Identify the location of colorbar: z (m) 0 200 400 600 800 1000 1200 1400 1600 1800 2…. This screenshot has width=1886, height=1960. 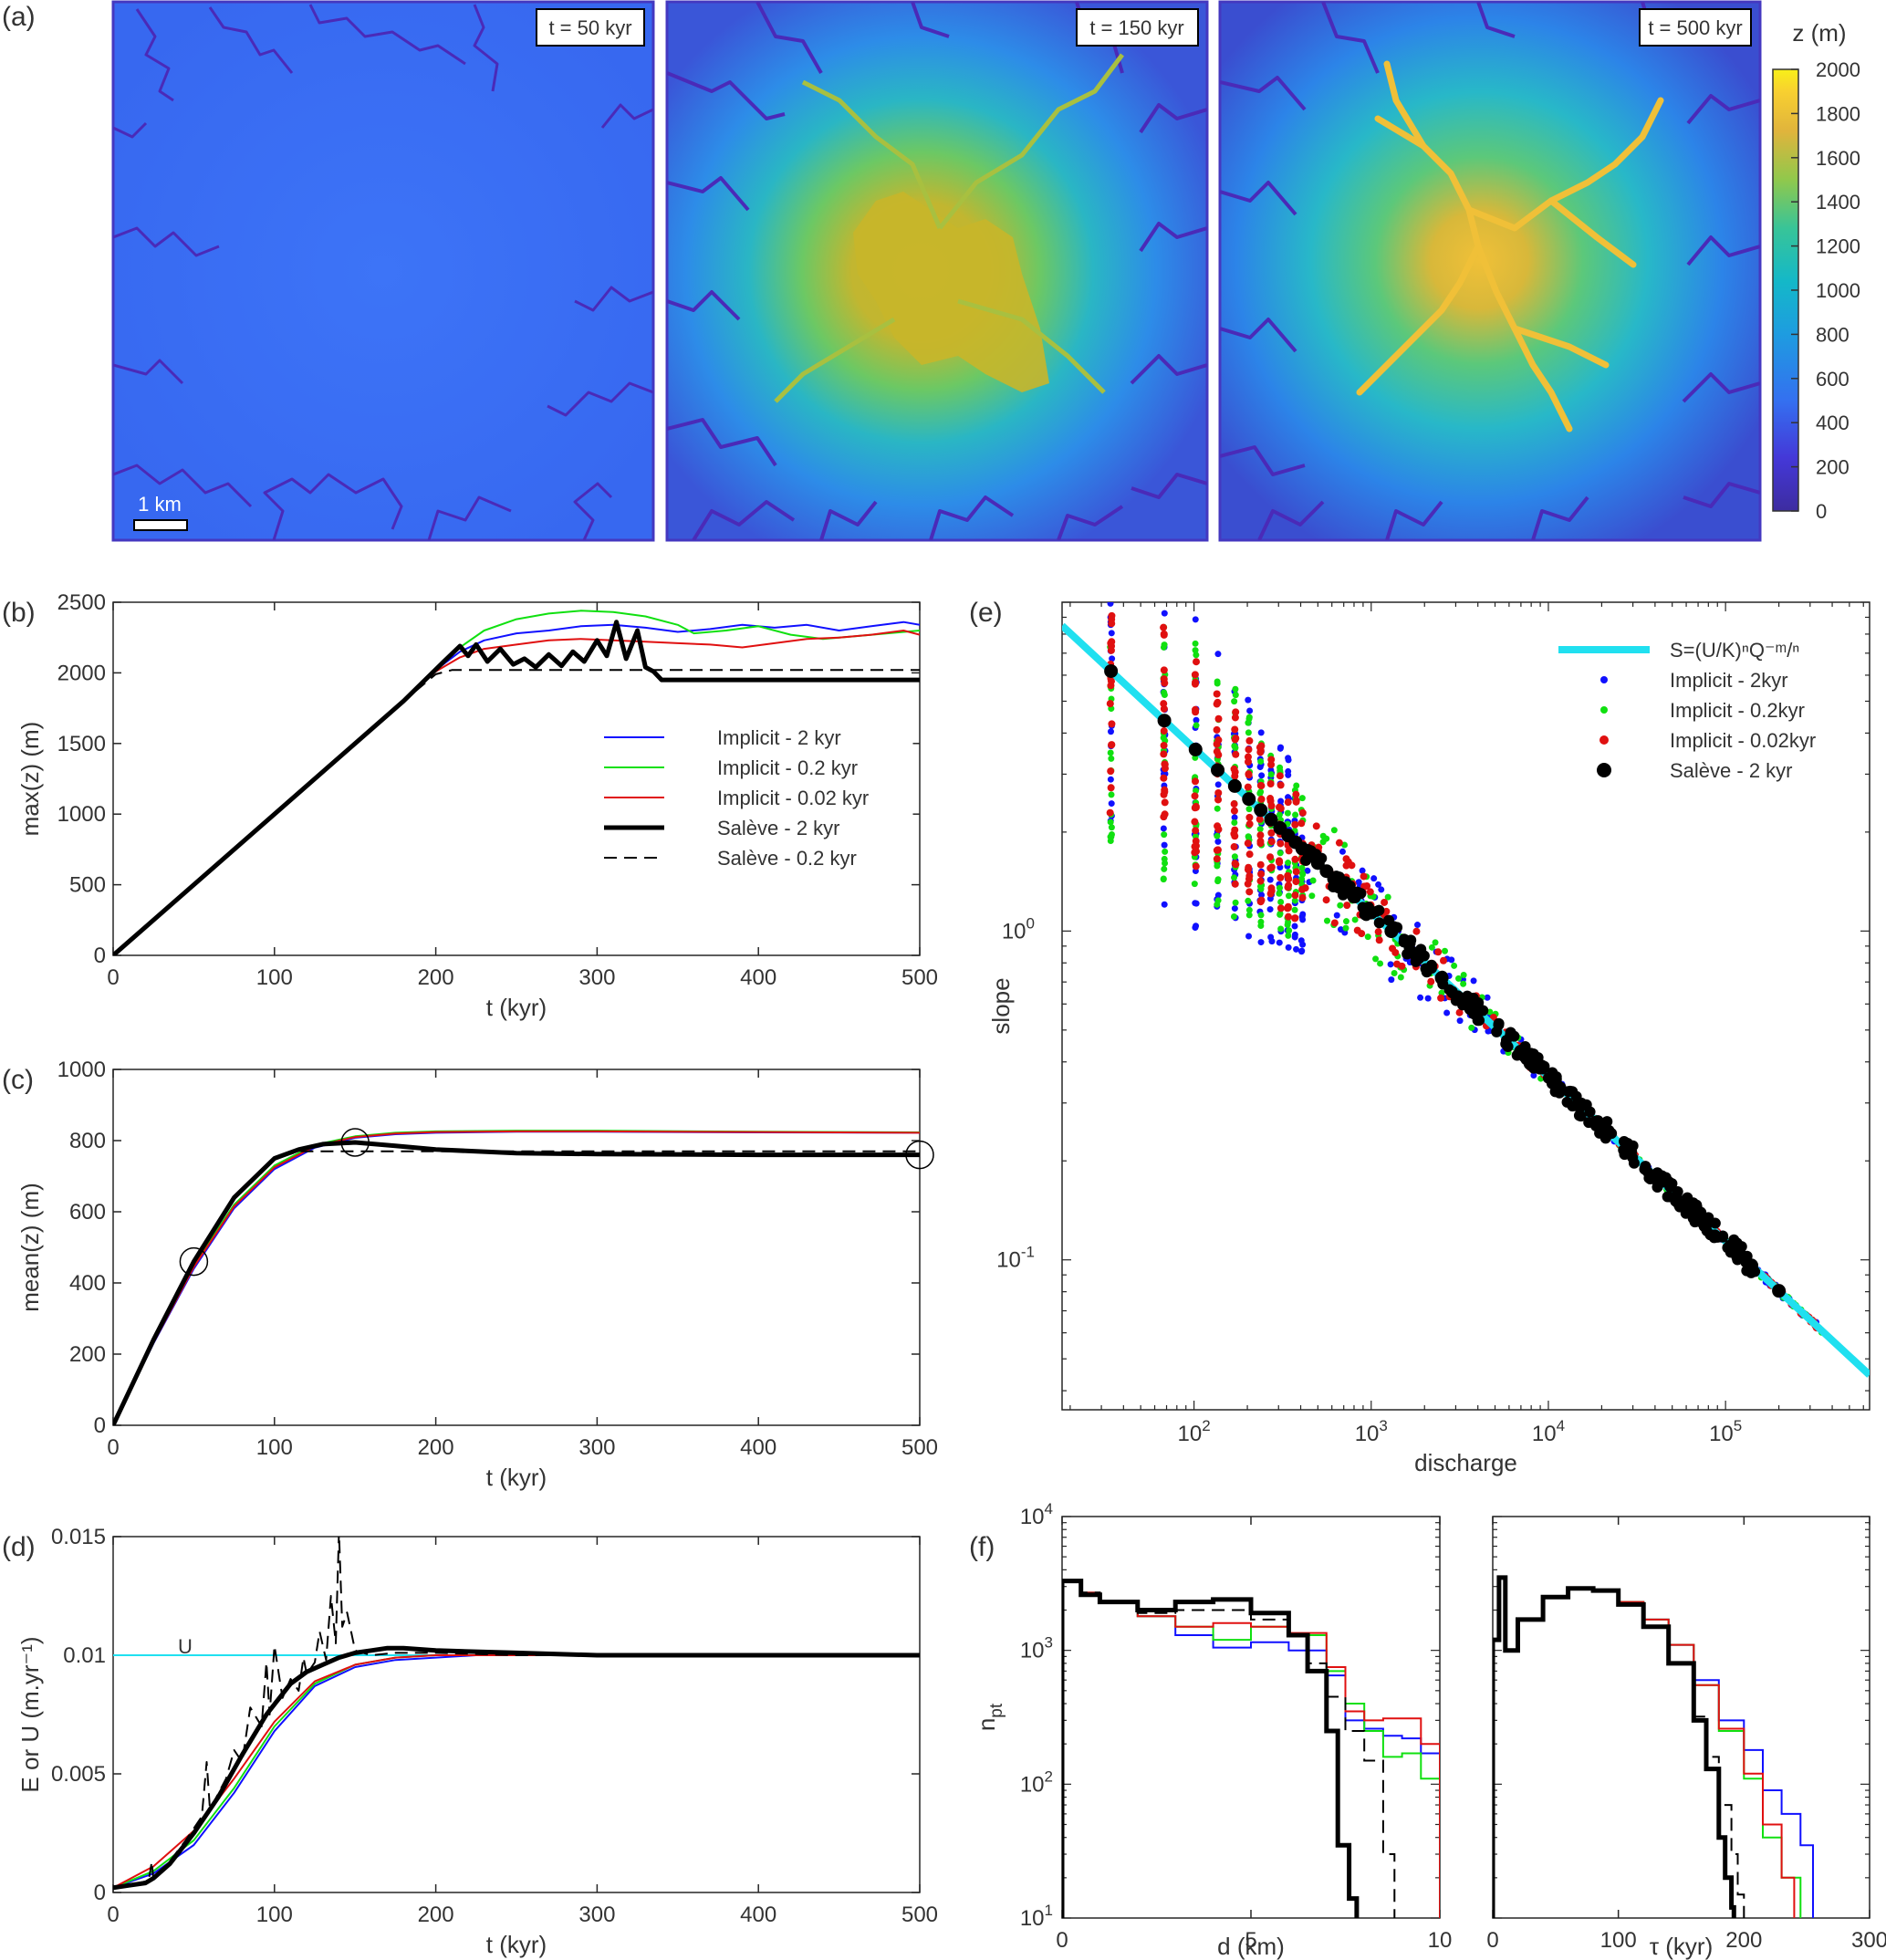
(1816, 271).